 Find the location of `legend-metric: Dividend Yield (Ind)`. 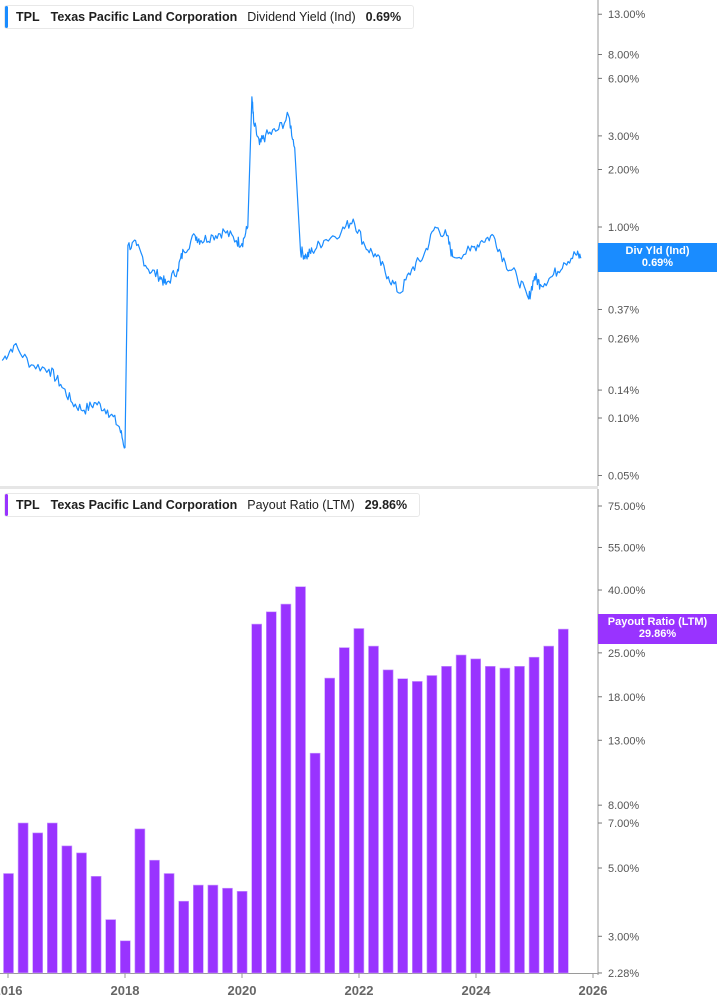

legend-metric: Dividend Yield (Ind) is located at coordinates (301, 17).